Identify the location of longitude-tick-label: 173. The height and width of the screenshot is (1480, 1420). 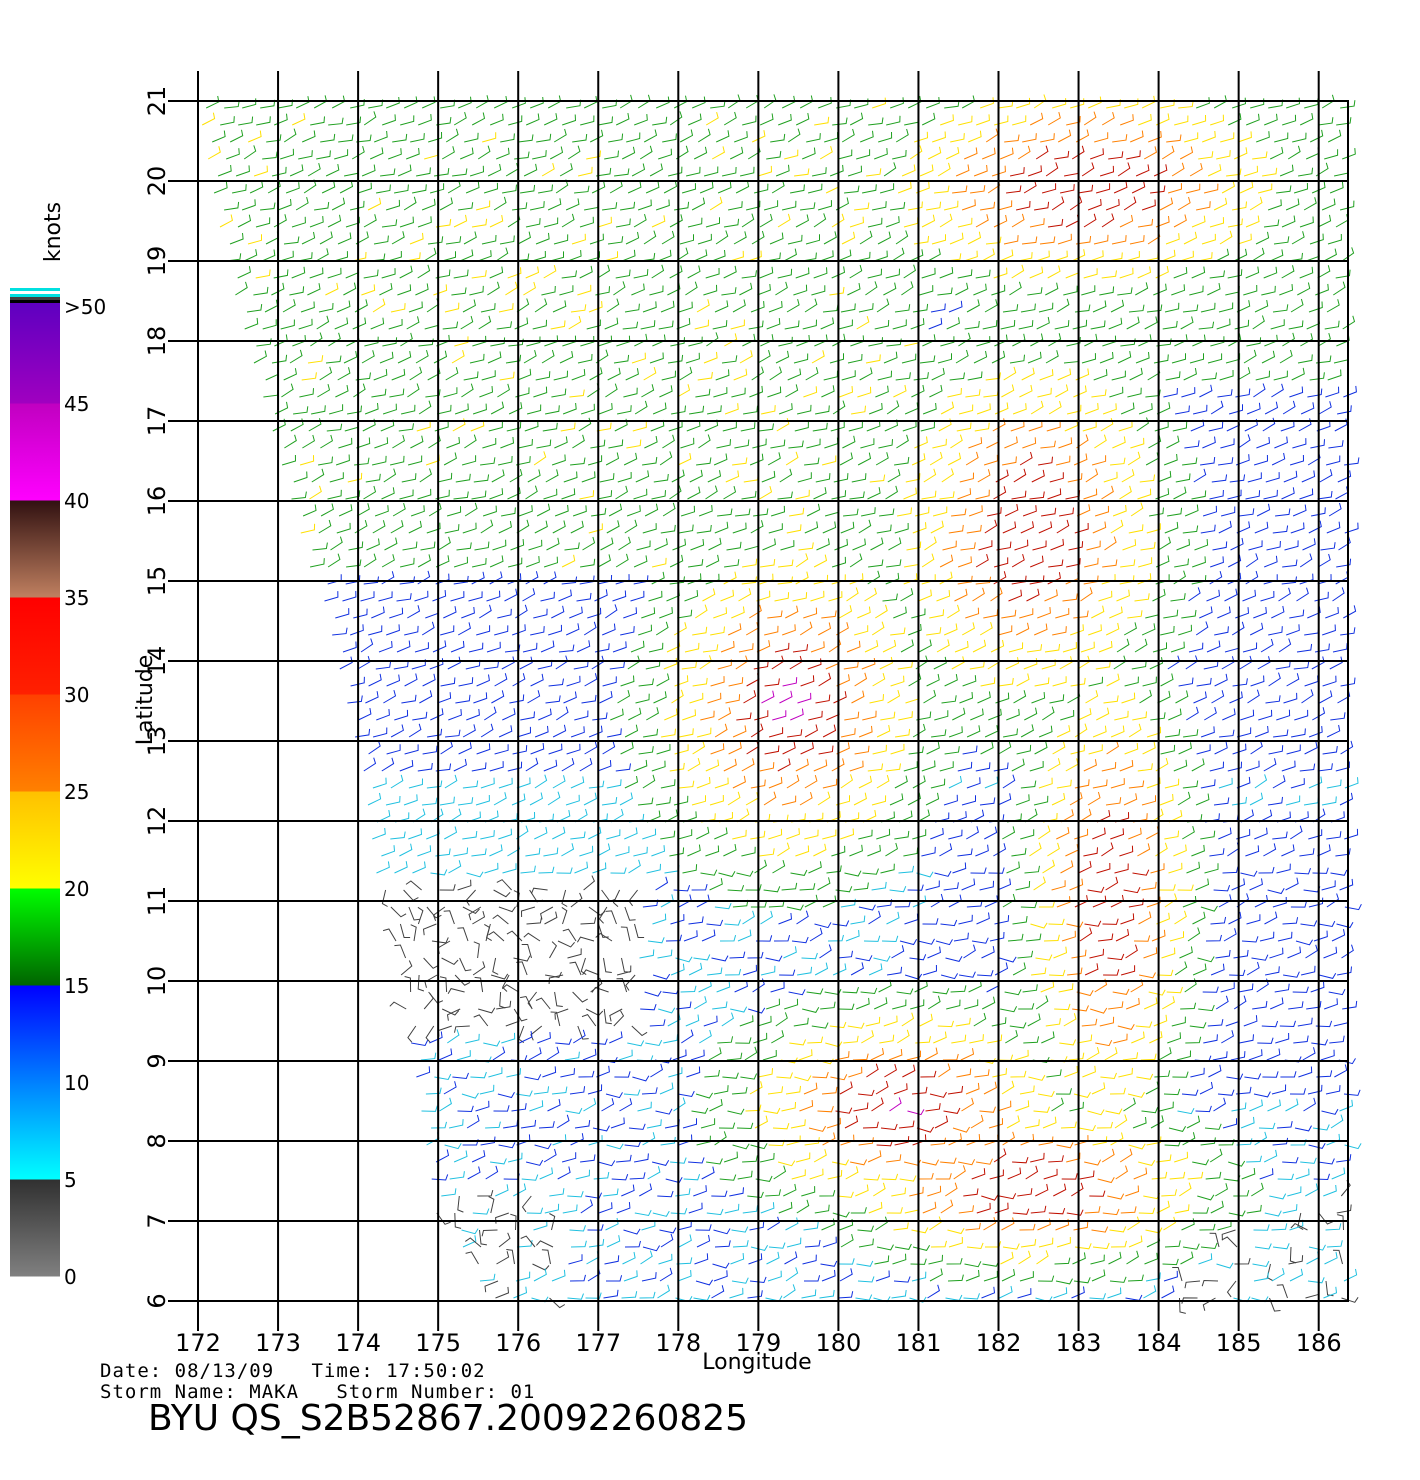
(278, 1343).